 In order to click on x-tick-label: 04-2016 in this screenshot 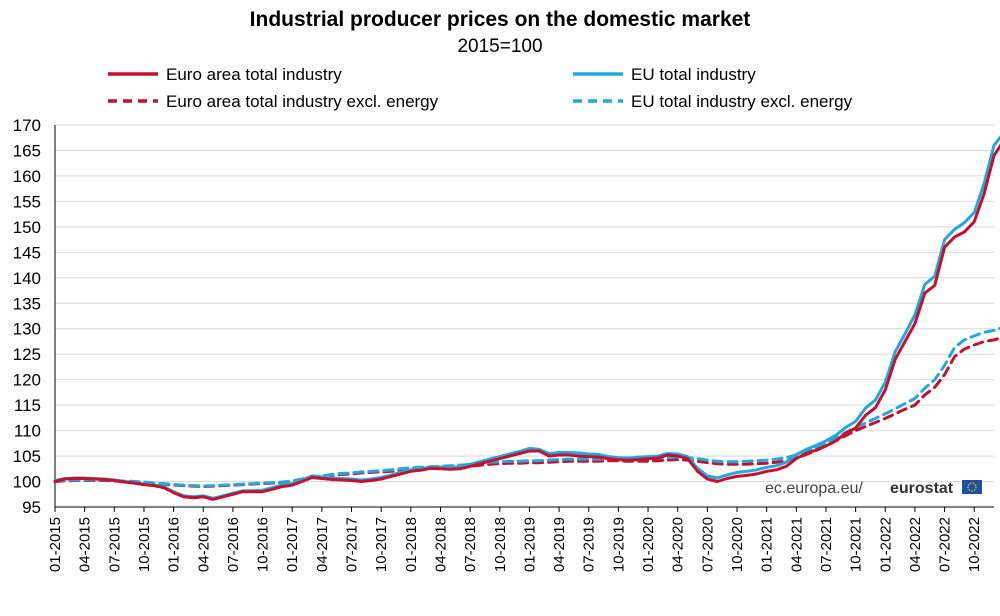, I will do `click(203, 544)`.